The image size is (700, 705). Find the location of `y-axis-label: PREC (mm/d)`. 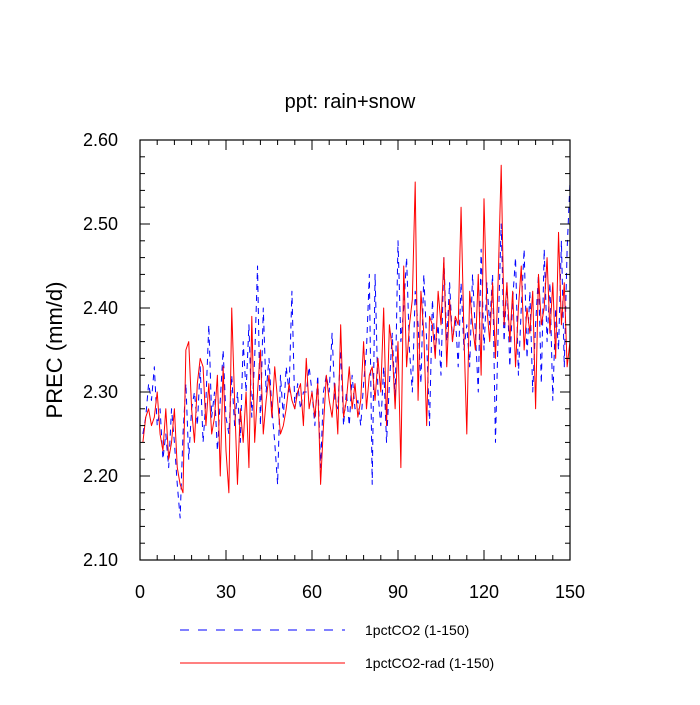

y-axis-label: PREC (mm/d) is located at coordinates (54, 350).